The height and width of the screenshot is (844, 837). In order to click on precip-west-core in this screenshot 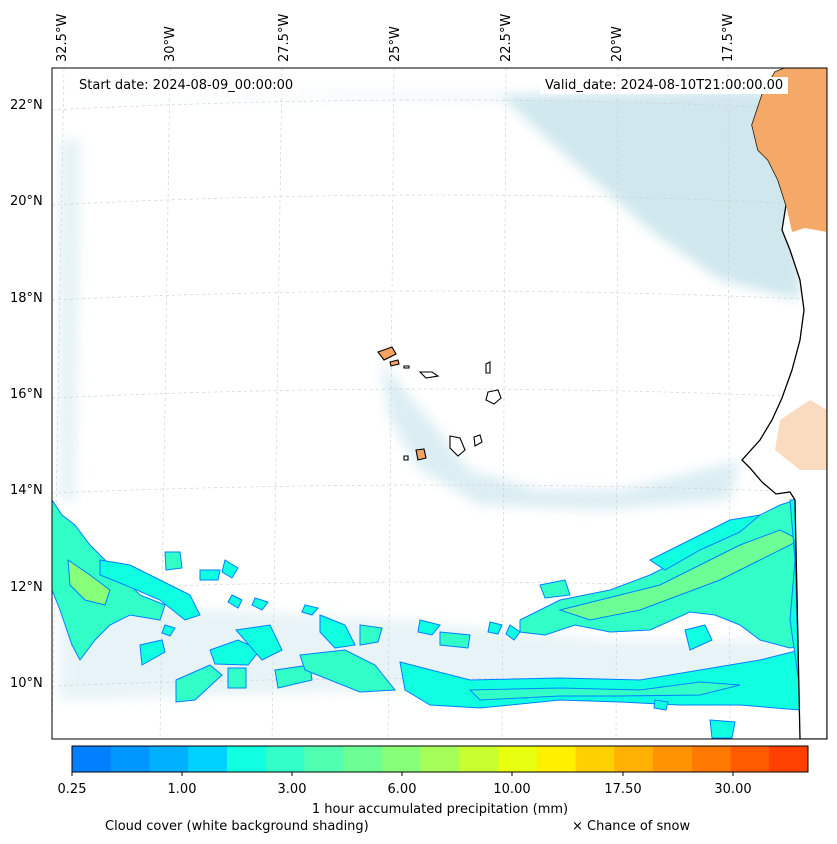, I will do `click(89, 582)`.